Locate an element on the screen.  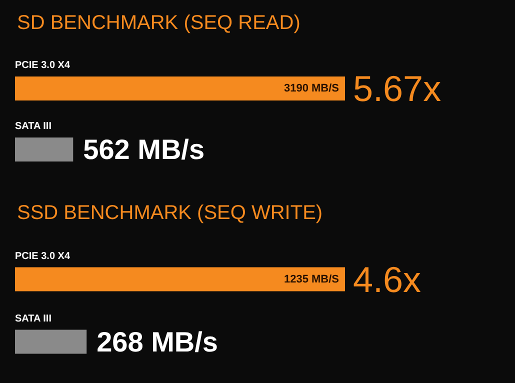
data-label: 3190 MB/S is located at coordinates (311, 88).